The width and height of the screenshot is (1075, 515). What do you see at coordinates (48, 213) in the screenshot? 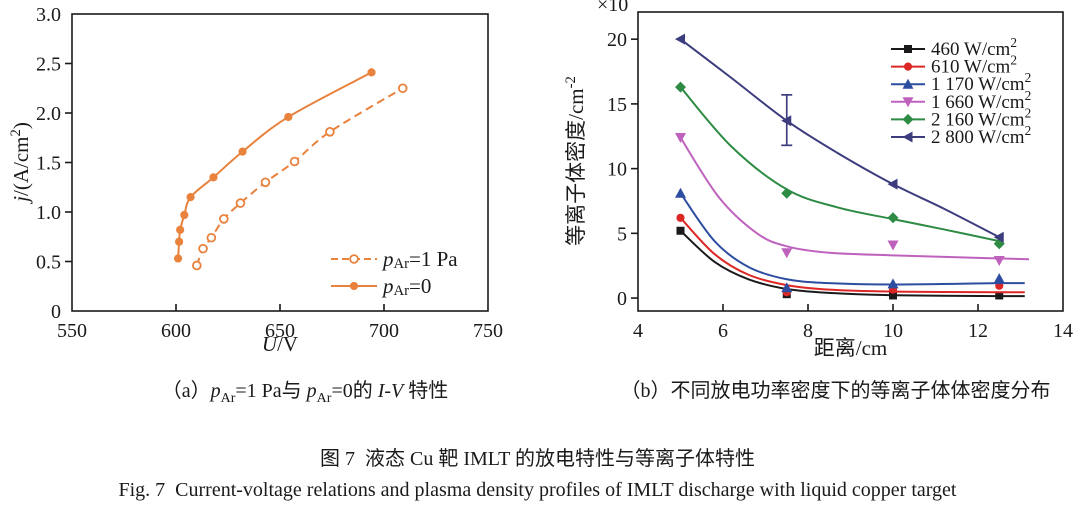
I see `y-tick-label: 1.0` at bounding box center [48, 213].